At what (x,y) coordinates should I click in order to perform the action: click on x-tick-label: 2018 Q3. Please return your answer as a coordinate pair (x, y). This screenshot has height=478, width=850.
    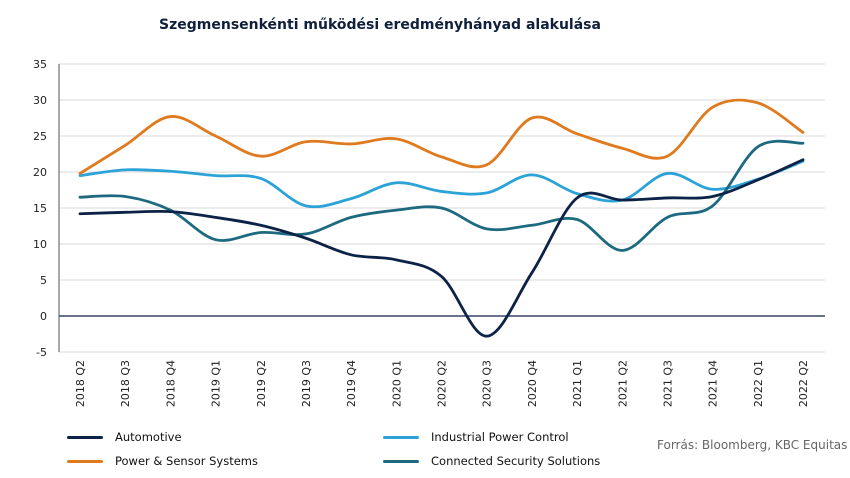
    Looking at the image, I should click on (125, 383).